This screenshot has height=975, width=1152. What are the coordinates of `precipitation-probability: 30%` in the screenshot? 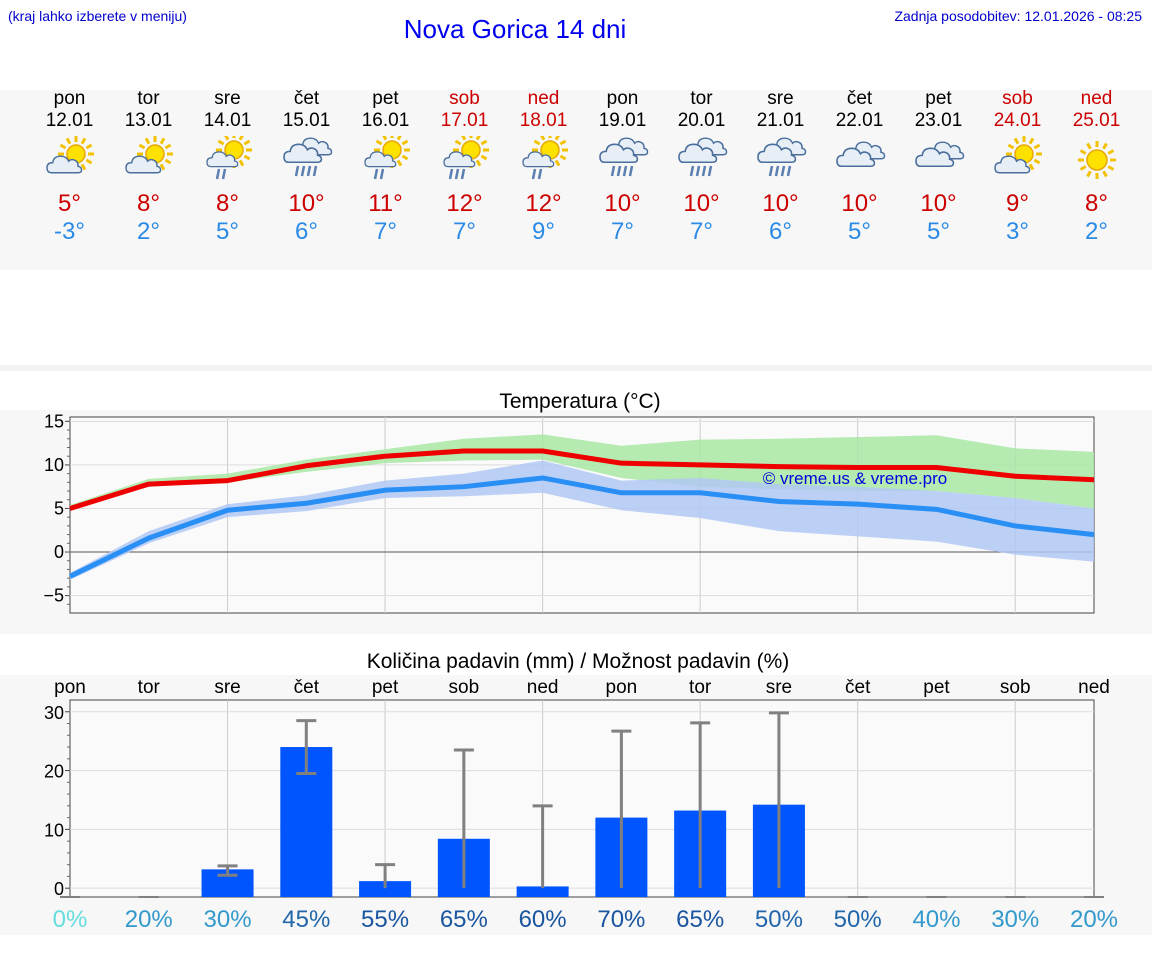 It's located at (228, 919).